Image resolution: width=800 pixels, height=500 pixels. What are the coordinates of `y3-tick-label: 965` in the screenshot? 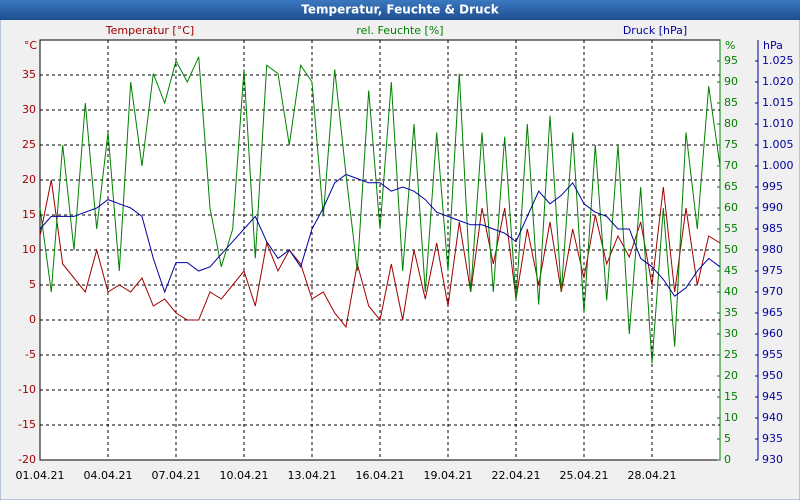 It's located at (772, 312).